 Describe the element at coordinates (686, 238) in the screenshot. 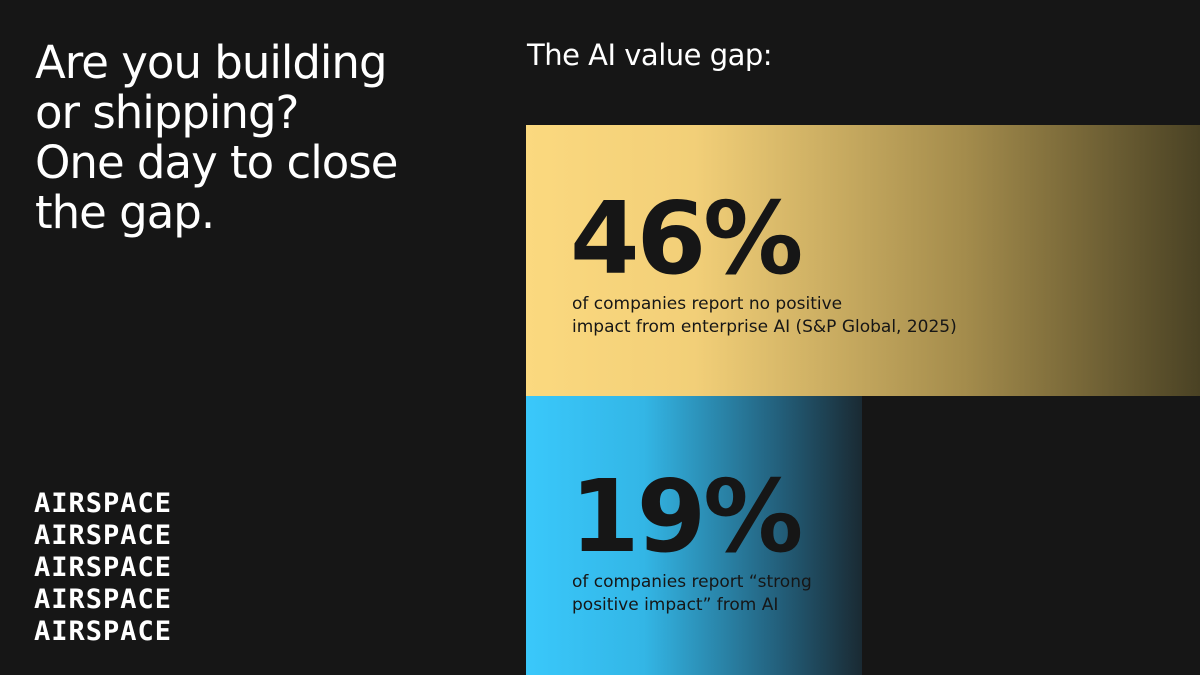

I see `stat-figure: 46%` at that location.